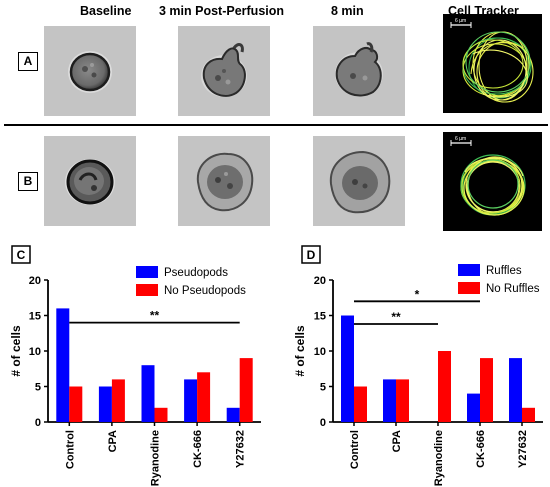 The height and width of the screenshot is (487, 550). I want to click on legend-label: No Ruffles, so click(513, 289).